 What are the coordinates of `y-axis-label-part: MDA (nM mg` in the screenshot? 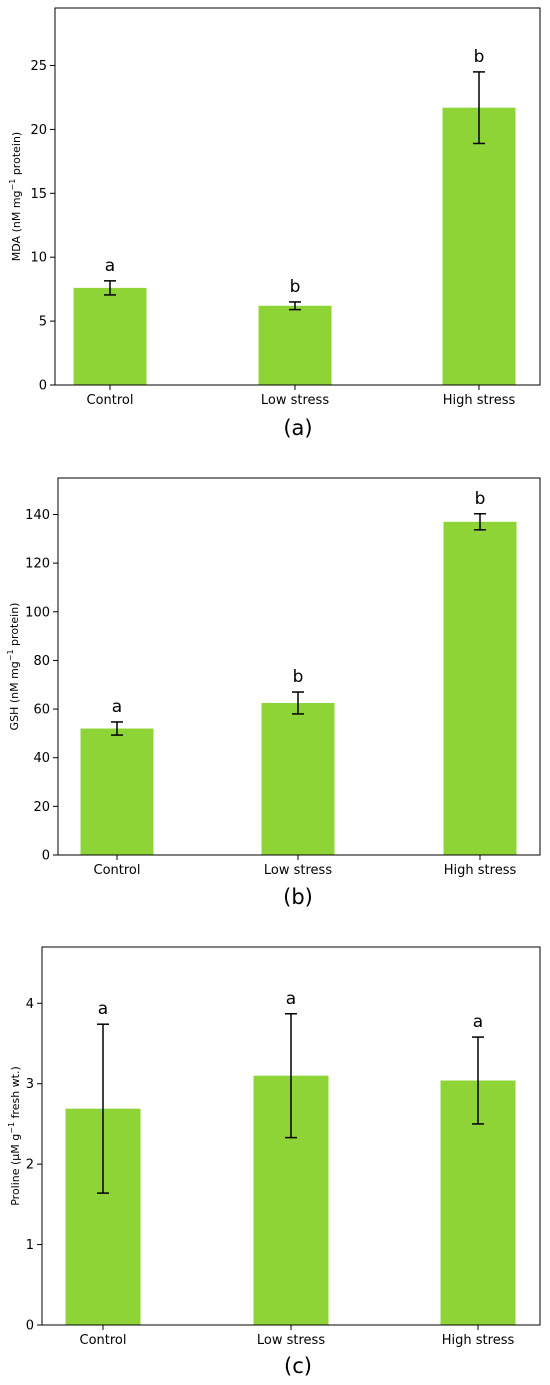 It's located at (16, 225).